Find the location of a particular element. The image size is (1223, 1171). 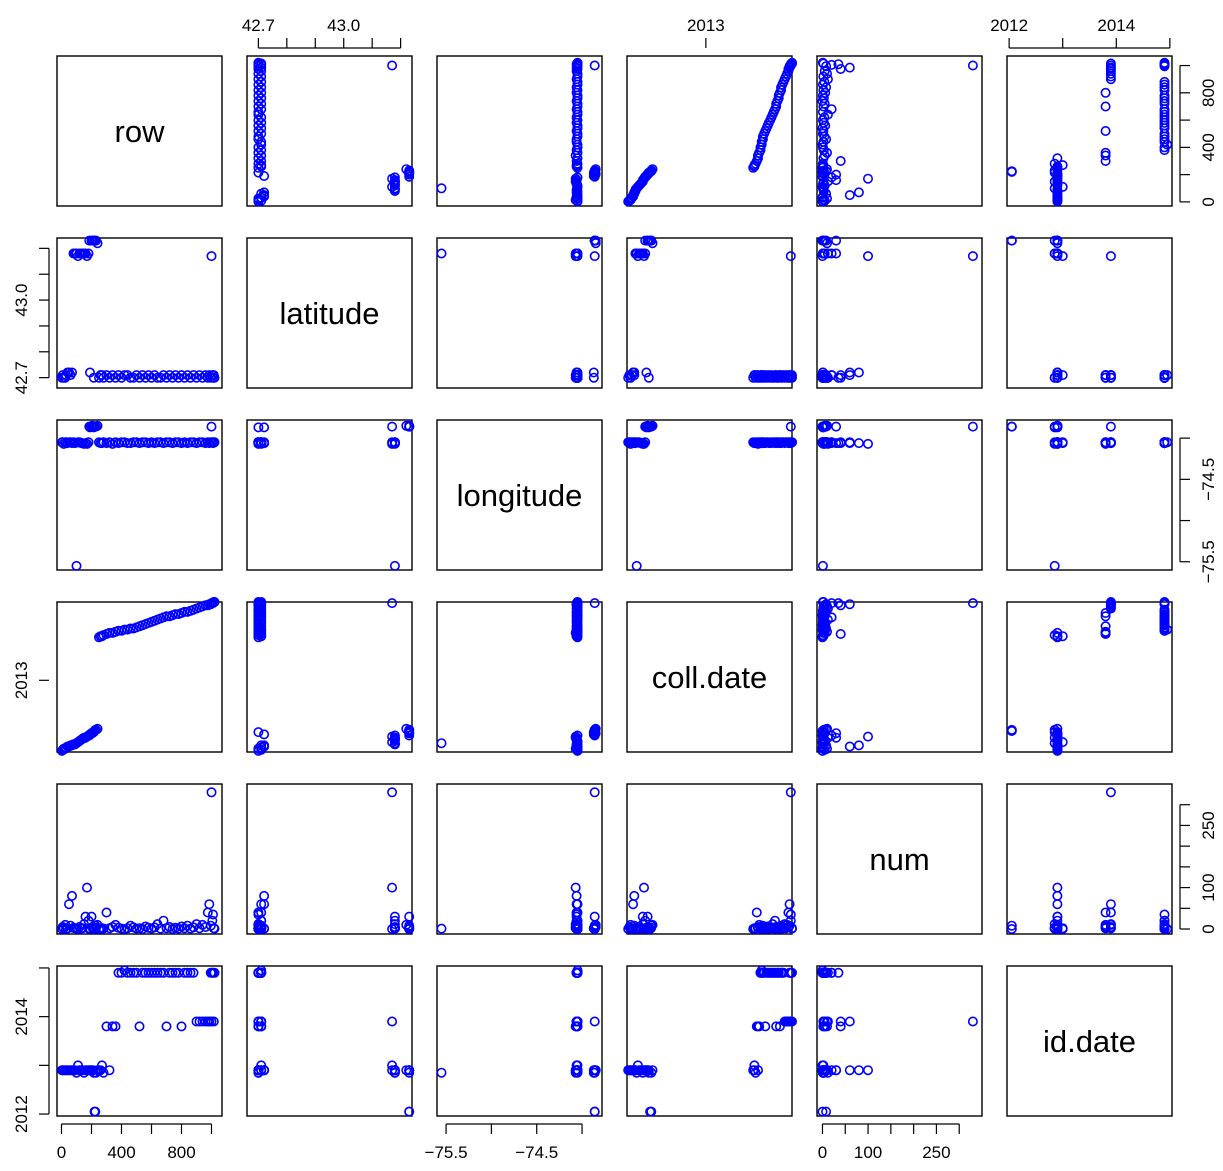

variable-label-row: row is located at coordinates (140, 131).